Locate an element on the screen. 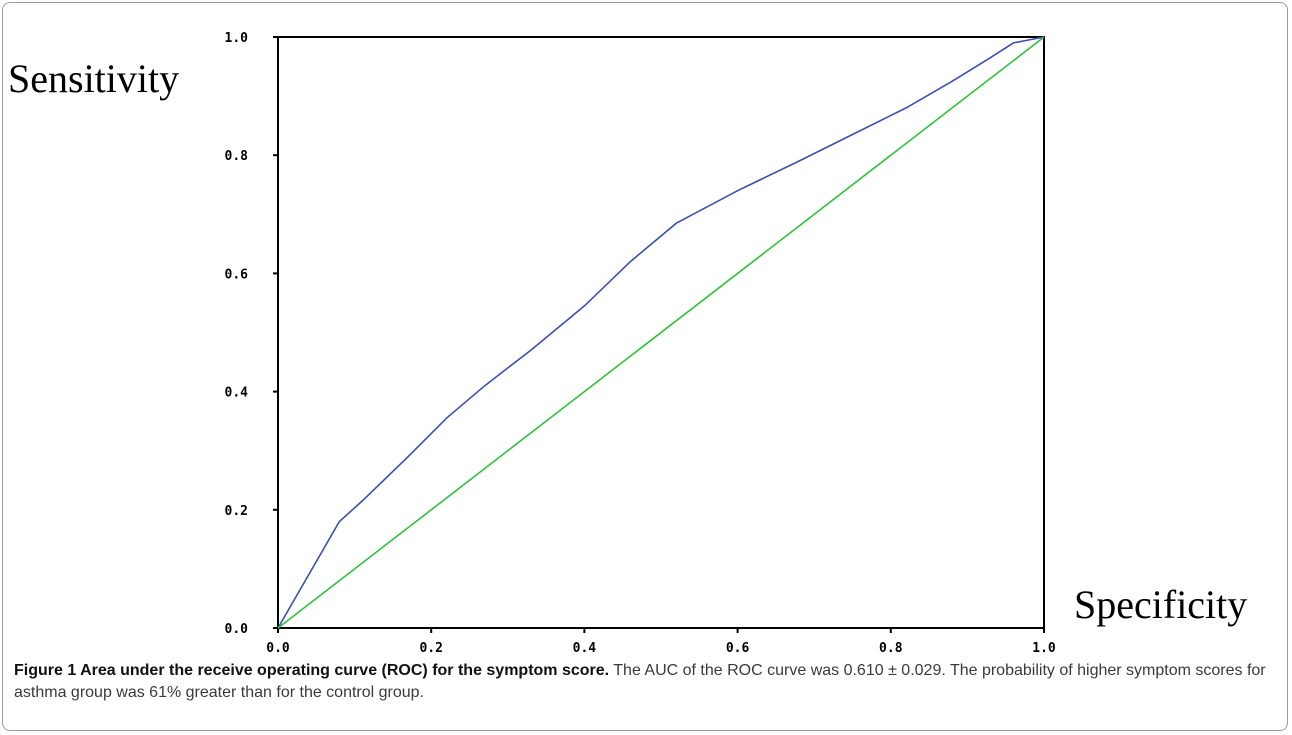 The width and height of the screenshot is (1292, 735). x-tick-label: 1.0 is located at coordinates (1044, 648).